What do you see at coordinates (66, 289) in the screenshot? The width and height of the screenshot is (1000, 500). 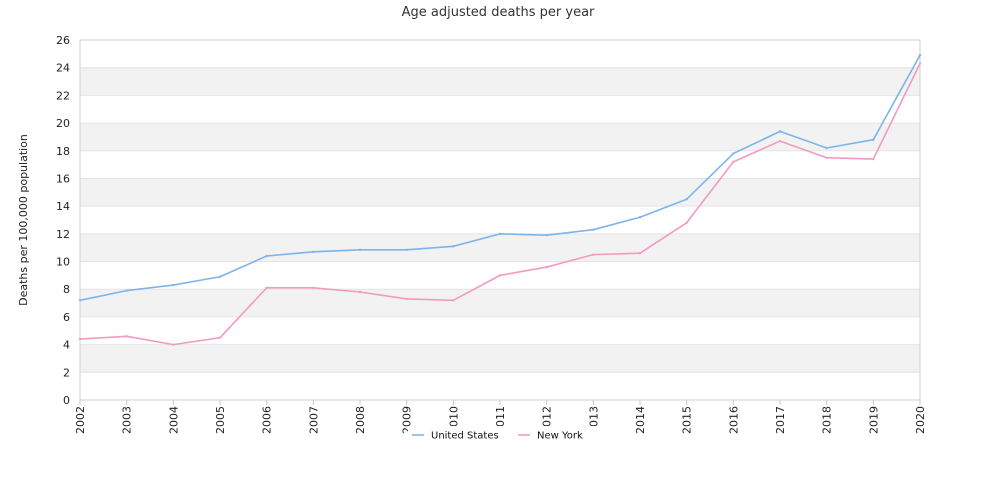 I see `y-tick-label: 8` at bounding box center [66, 289].